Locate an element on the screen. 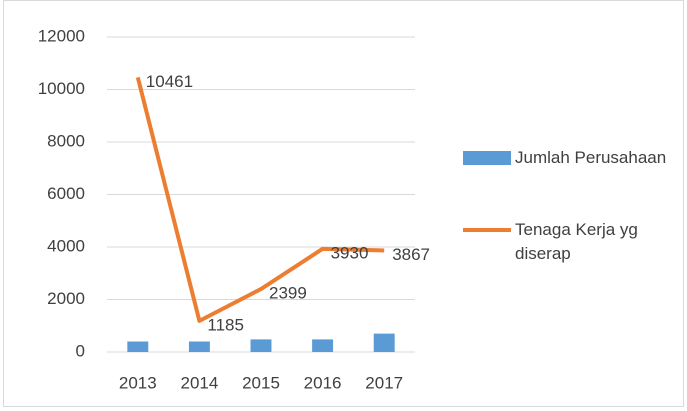  data-label: 3867 is located at coordinates (411, 254).